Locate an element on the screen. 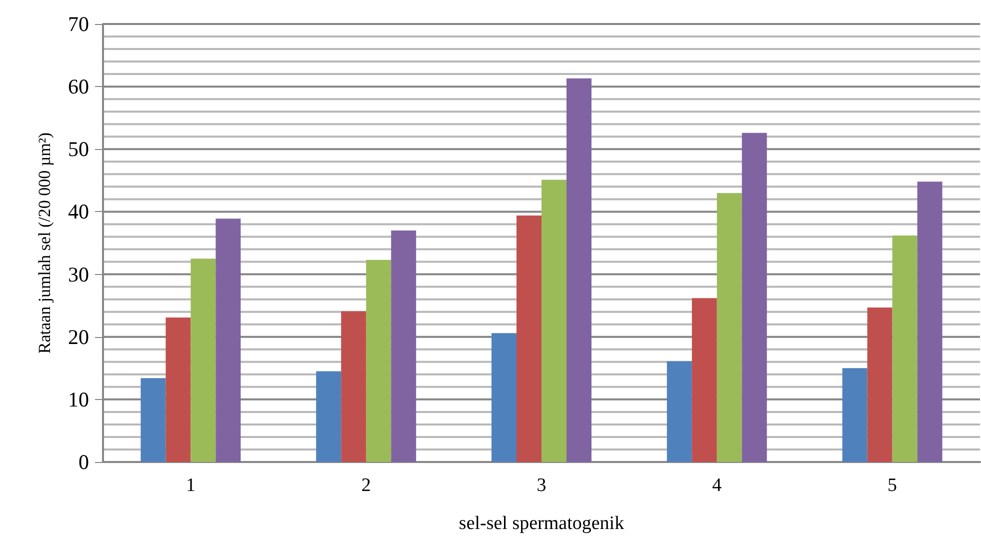 The width and height of the screenshot is (981, 545). x-axis-title: sel-sel spermatogenik is located at coordinates (541, 523).